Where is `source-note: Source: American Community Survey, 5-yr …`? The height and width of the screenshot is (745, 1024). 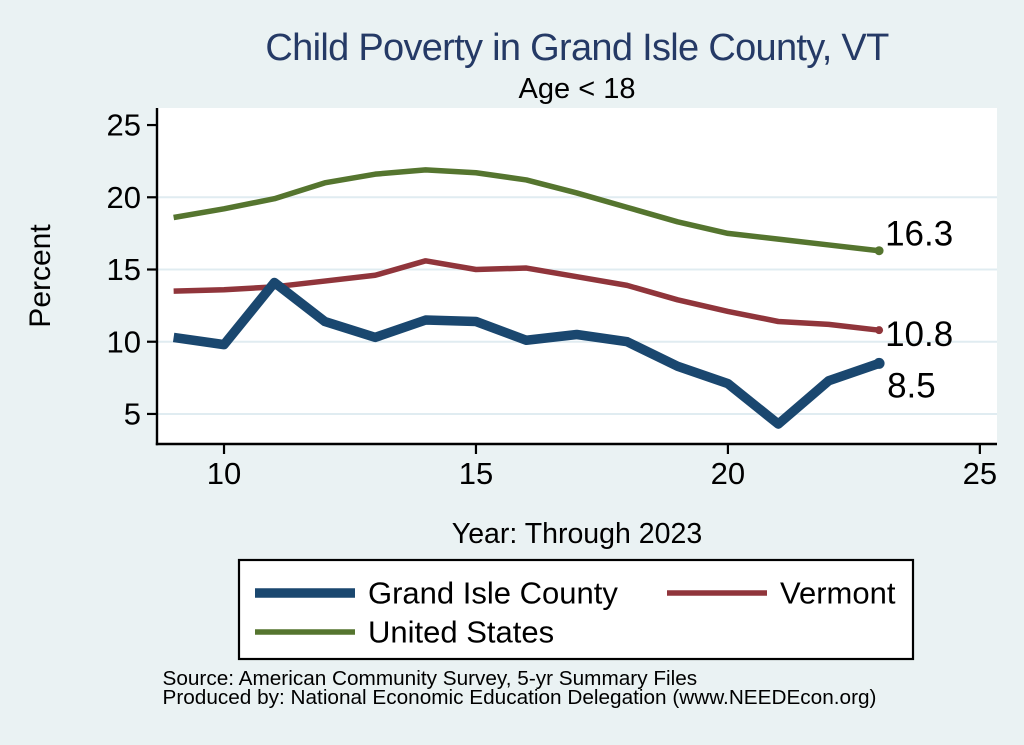
source-note: Source: American Community Survey, 5-yr … is located at coordinates (430, 678).